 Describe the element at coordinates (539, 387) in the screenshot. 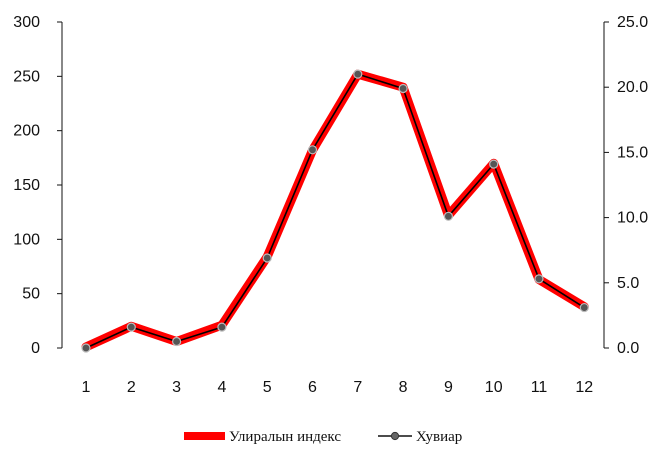

I see `x-tick-label: 11` at that location.